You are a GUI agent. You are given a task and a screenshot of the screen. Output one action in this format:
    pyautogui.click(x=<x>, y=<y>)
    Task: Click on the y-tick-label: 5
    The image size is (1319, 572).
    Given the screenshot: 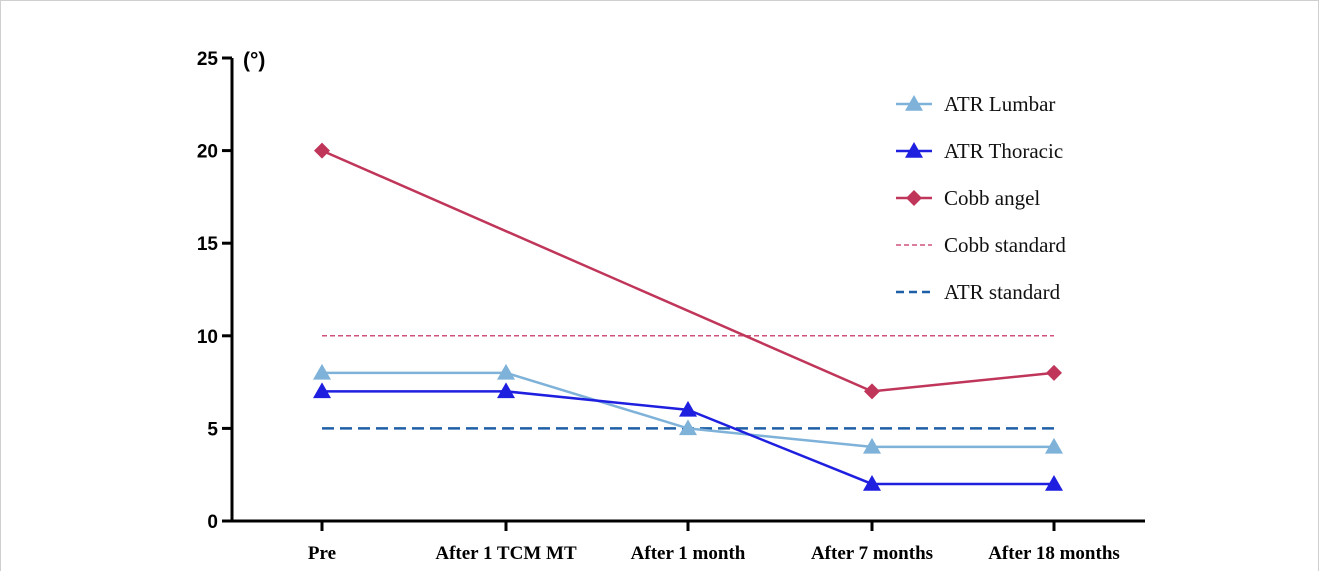 What is the action you would take?
    pyautogui.click(x=212, y=429)
    